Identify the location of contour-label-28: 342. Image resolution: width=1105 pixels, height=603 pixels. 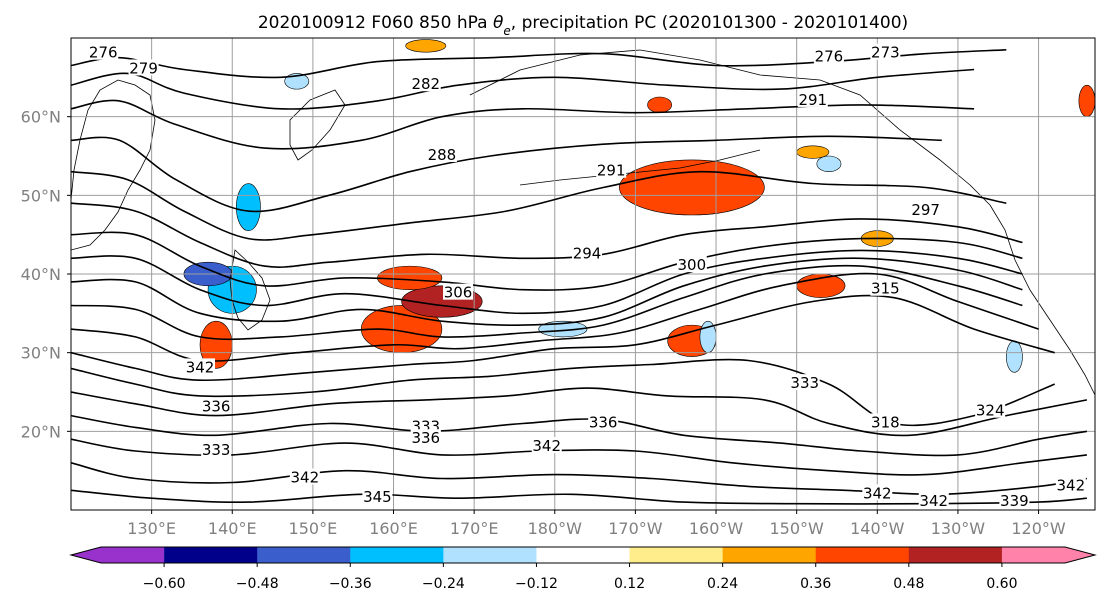
(1070, 485).